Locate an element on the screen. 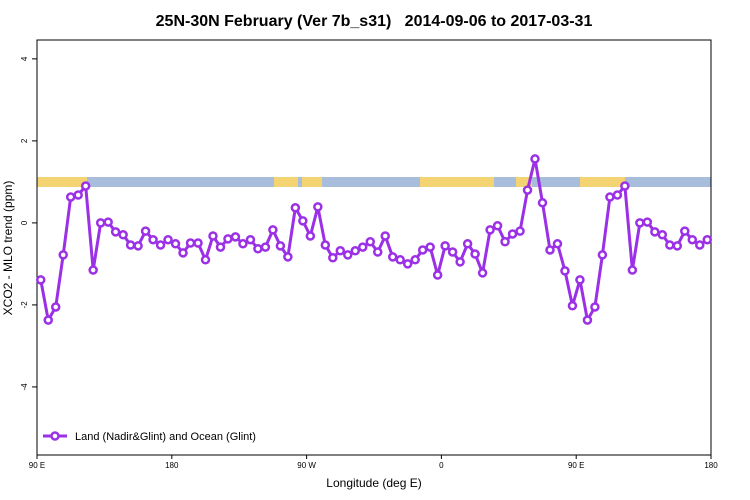  x-tick-label: 90 W is located at coordinates (306, 465).